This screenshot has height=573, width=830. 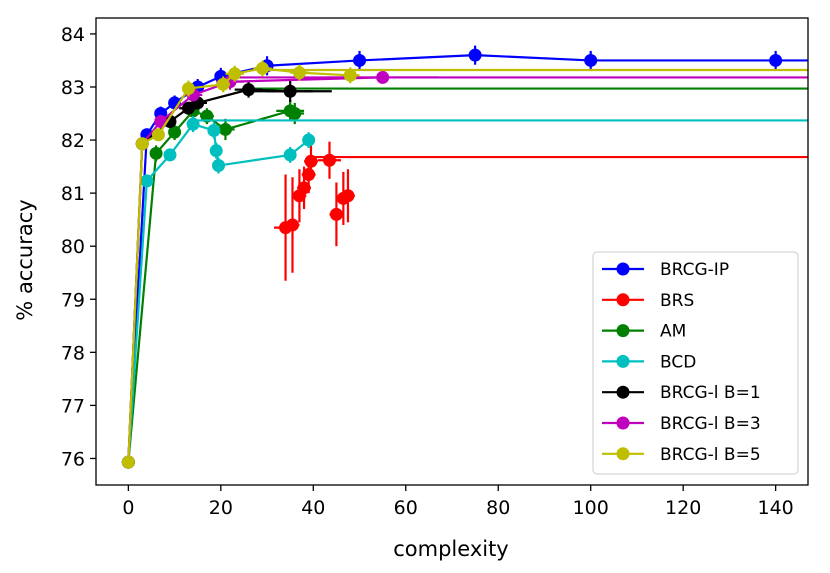 I want to click on x-tick-label: 140, so click(x=776, y=508).